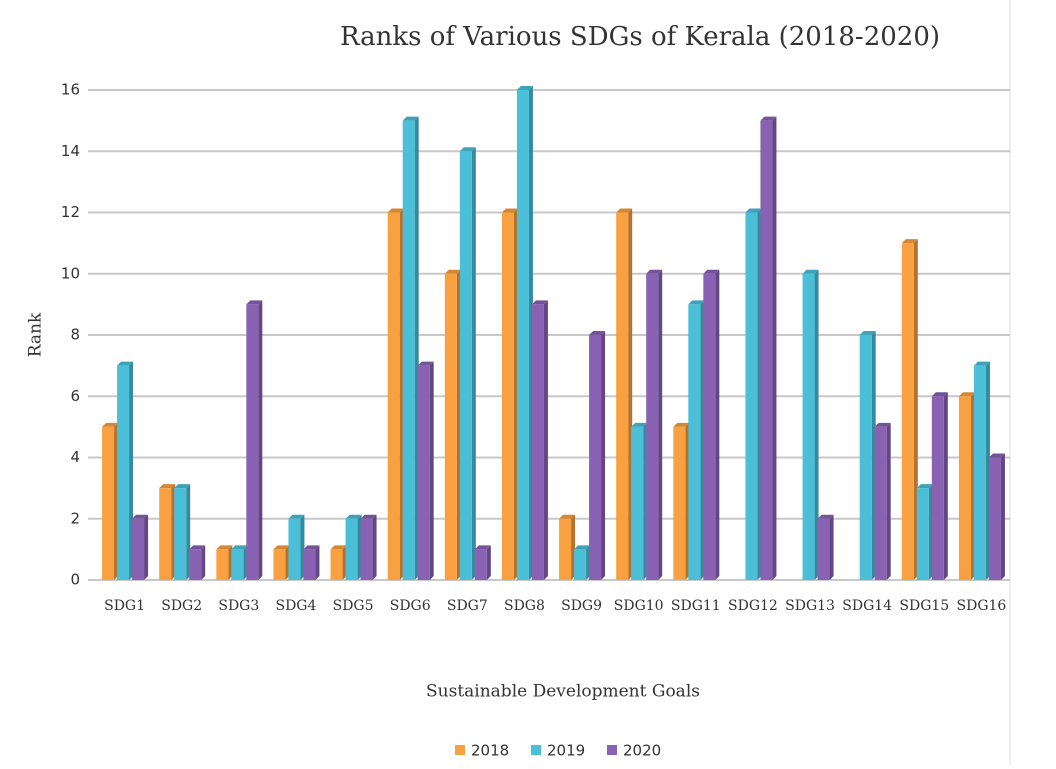 The width and height of the screenshot is (1056, 769). Describe the element at coordinates (70, 90) in the screenshot. I see `y-tick-label: 16` at that location.